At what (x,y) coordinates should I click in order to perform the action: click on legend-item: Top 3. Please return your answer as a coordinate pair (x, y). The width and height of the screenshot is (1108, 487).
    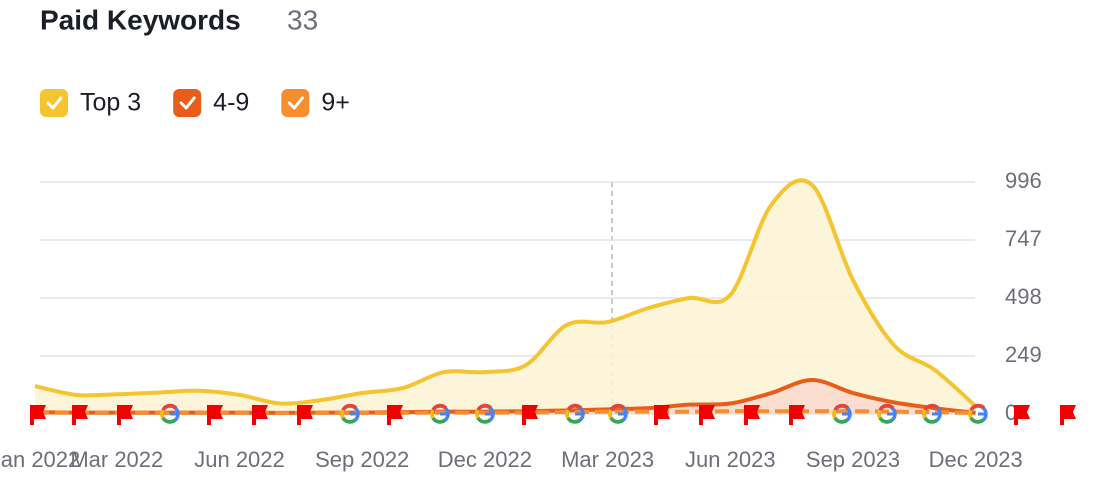
    Looking at the image, I should click on (90, 103).